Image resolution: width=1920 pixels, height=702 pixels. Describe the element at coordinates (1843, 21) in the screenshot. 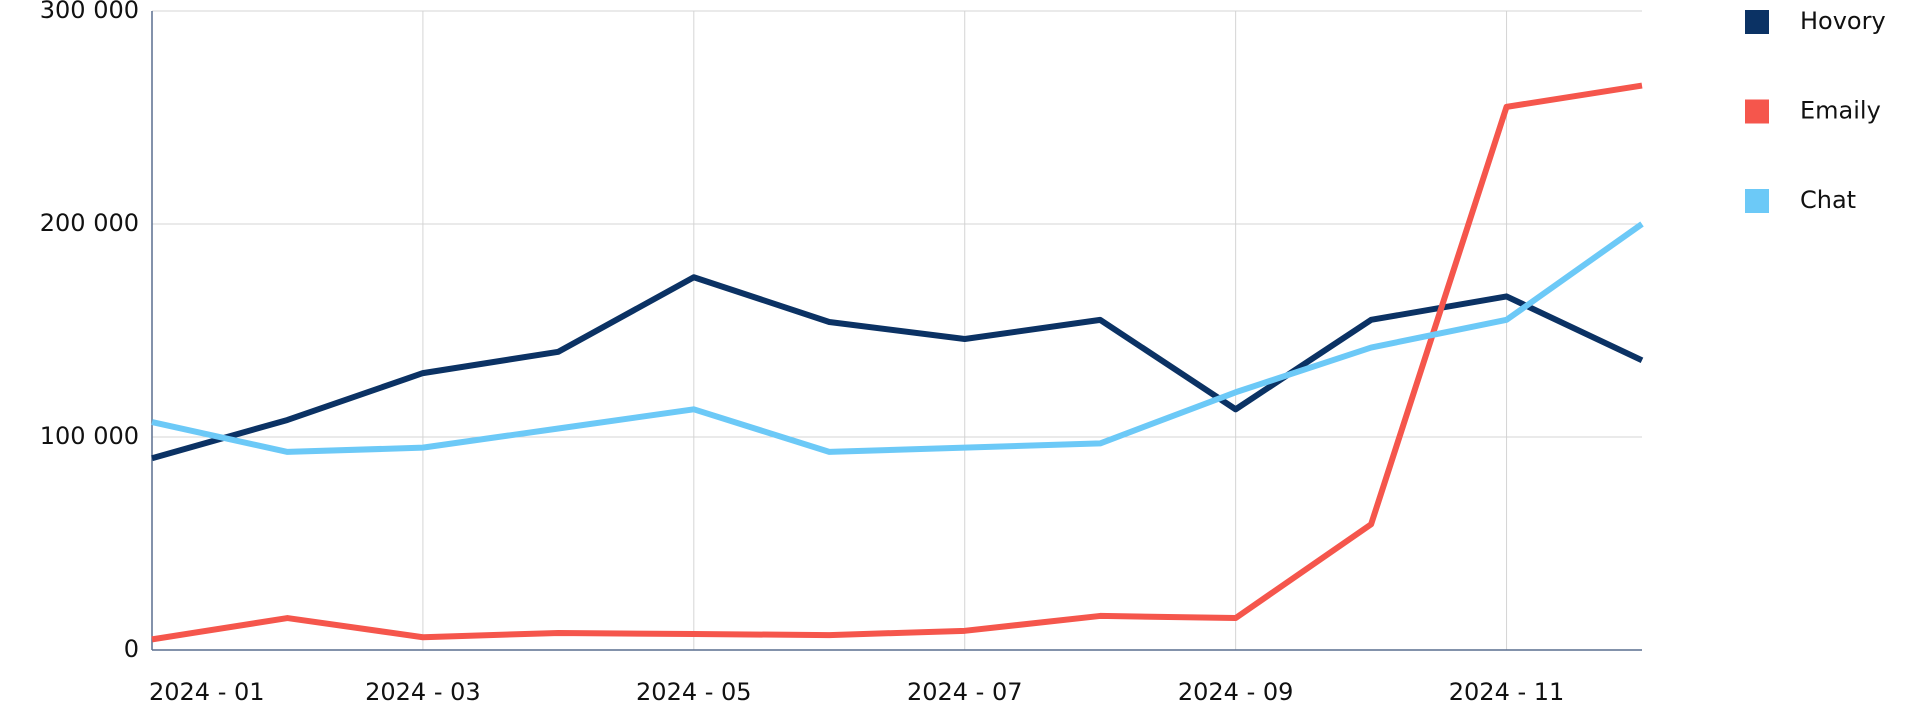

I see `legend-label: Hovory` at that location.